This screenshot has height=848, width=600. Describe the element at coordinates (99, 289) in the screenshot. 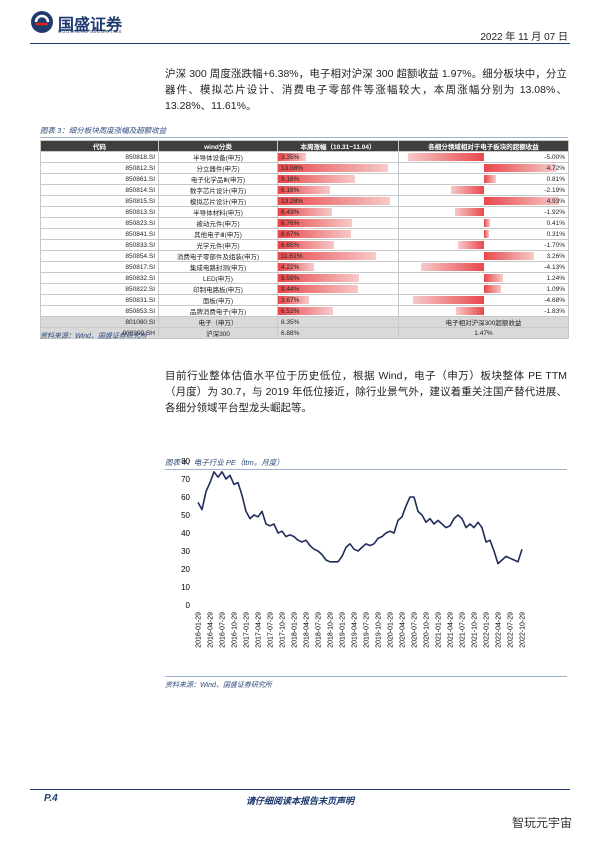

I see `table-cell: 850822.SI` at that location.